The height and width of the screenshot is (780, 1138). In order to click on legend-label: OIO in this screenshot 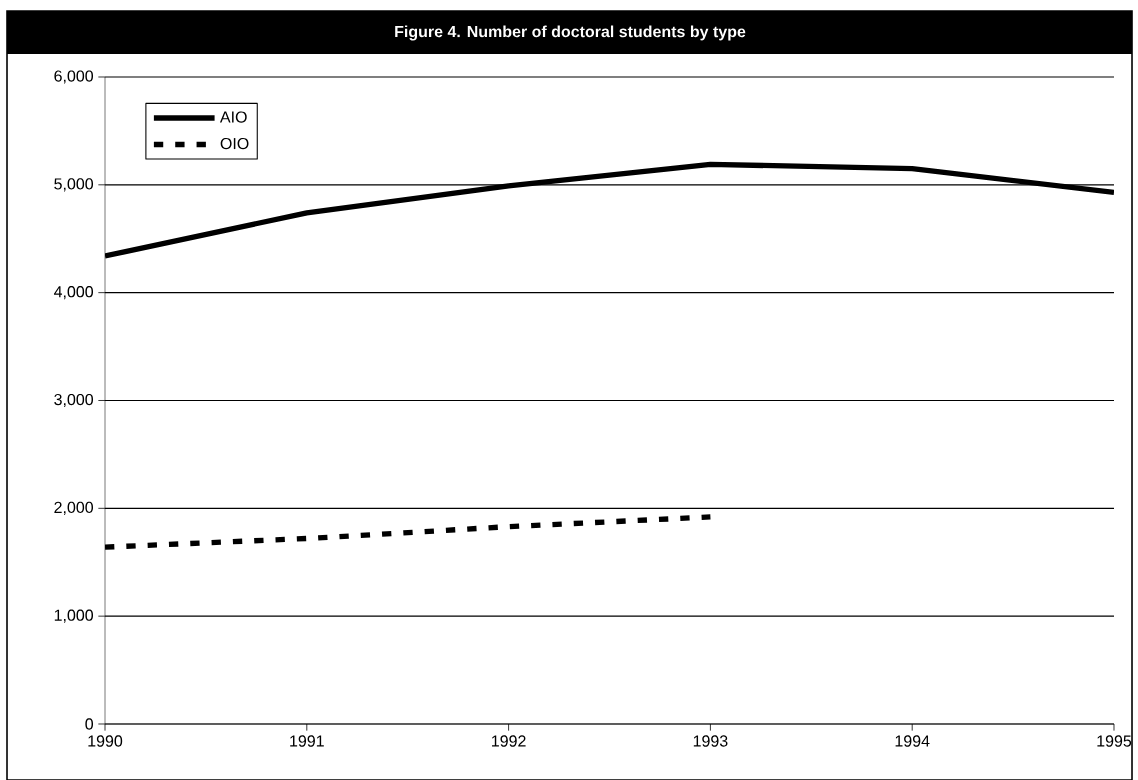, I will do `click(234, 143)`.